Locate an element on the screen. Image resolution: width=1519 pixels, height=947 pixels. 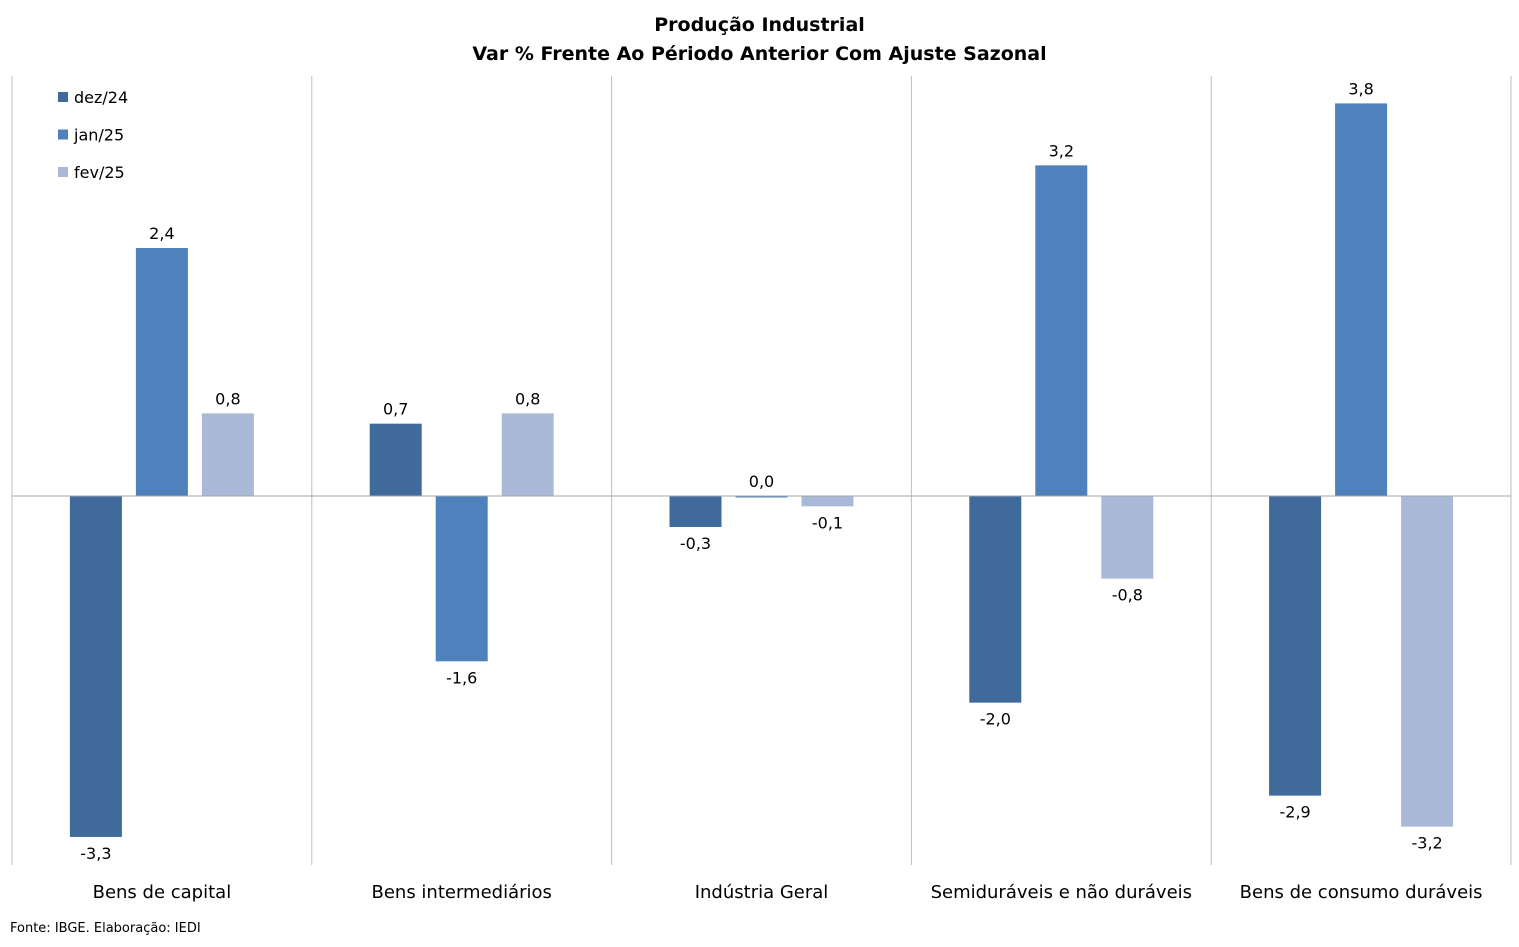
legend-label: jan/25 is located at coordinates (98, 135).